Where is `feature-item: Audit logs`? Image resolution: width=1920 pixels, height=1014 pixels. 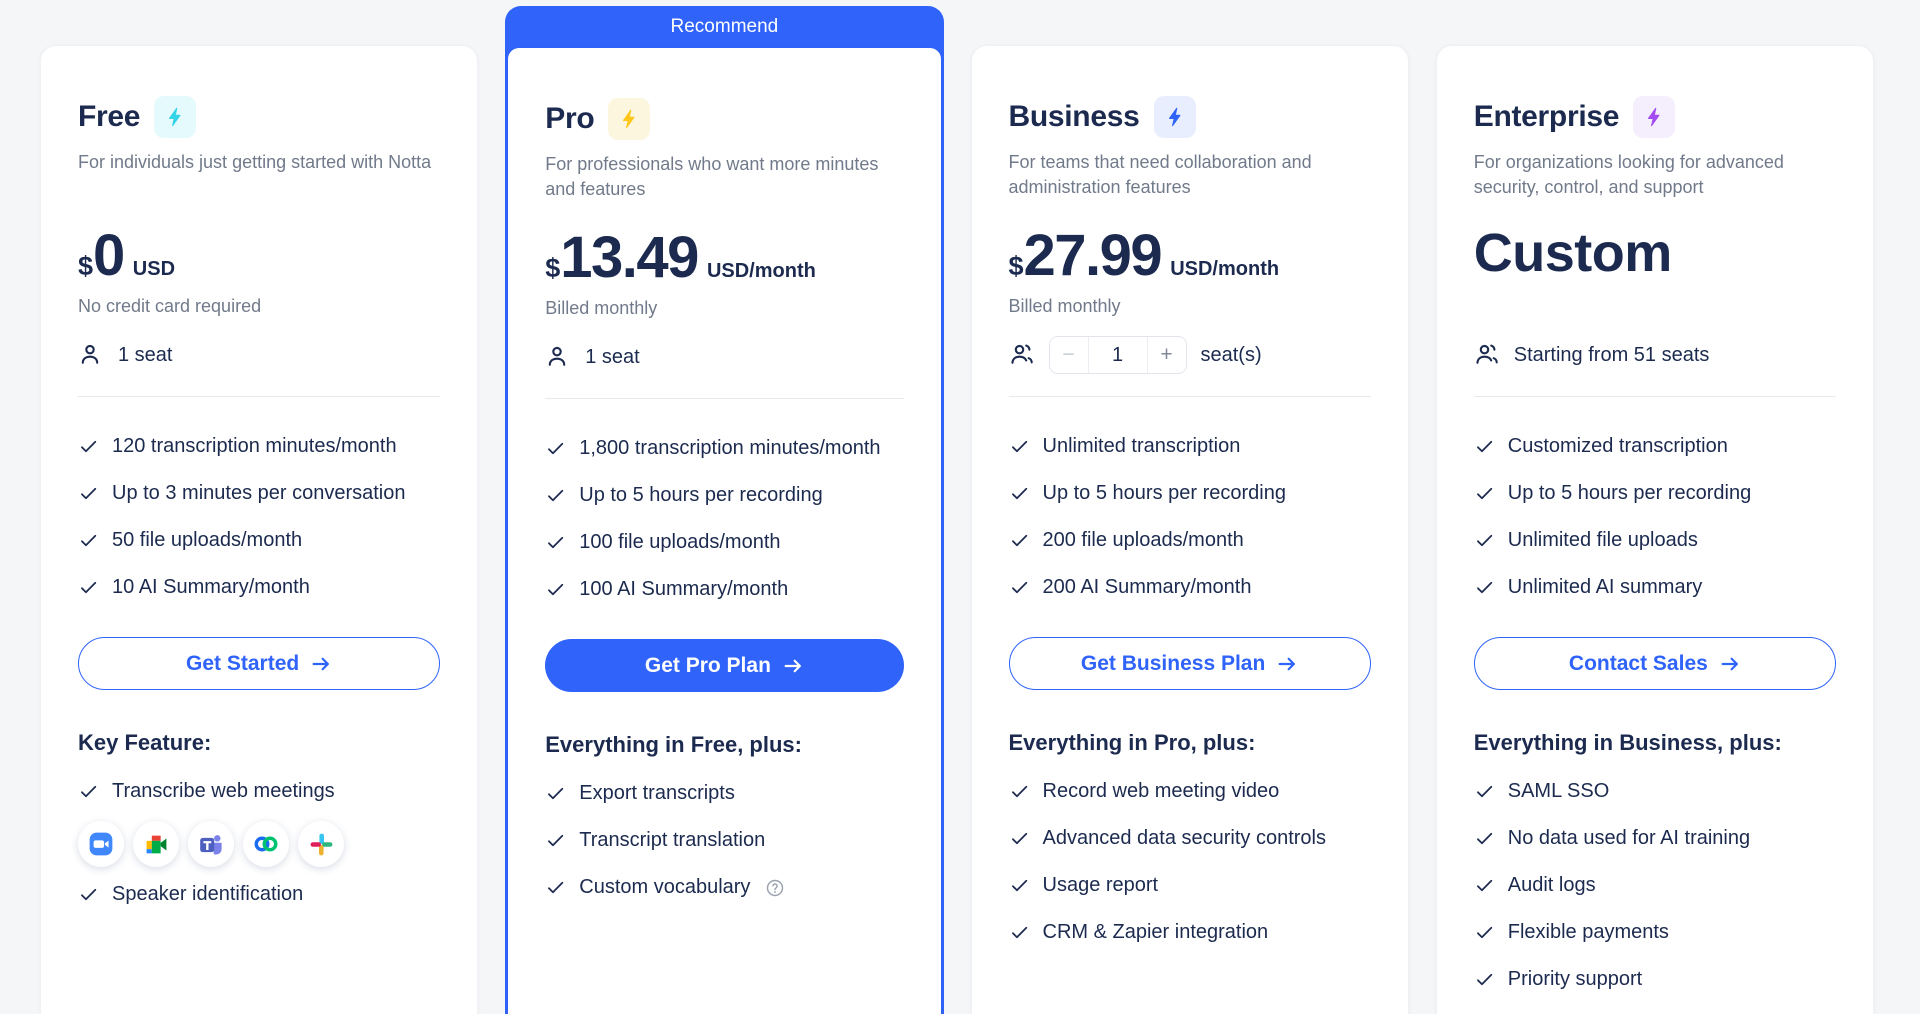 feature-item: Audit logs is located at coordinates (1655, 885).